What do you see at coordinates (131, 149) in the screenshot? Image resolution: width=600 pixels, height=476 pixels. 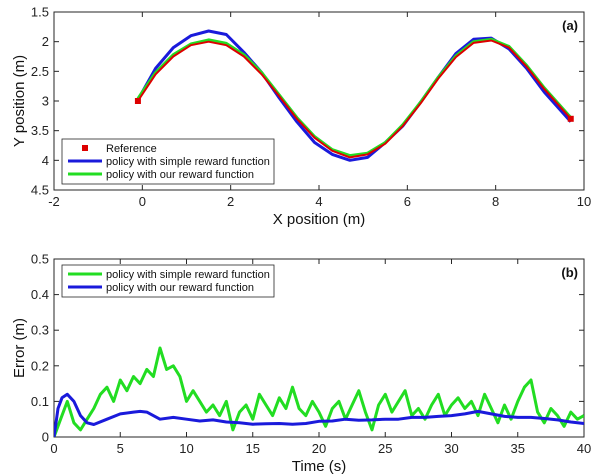 I see `legend-entry-label: Reference` at bounding box center [131, 149].